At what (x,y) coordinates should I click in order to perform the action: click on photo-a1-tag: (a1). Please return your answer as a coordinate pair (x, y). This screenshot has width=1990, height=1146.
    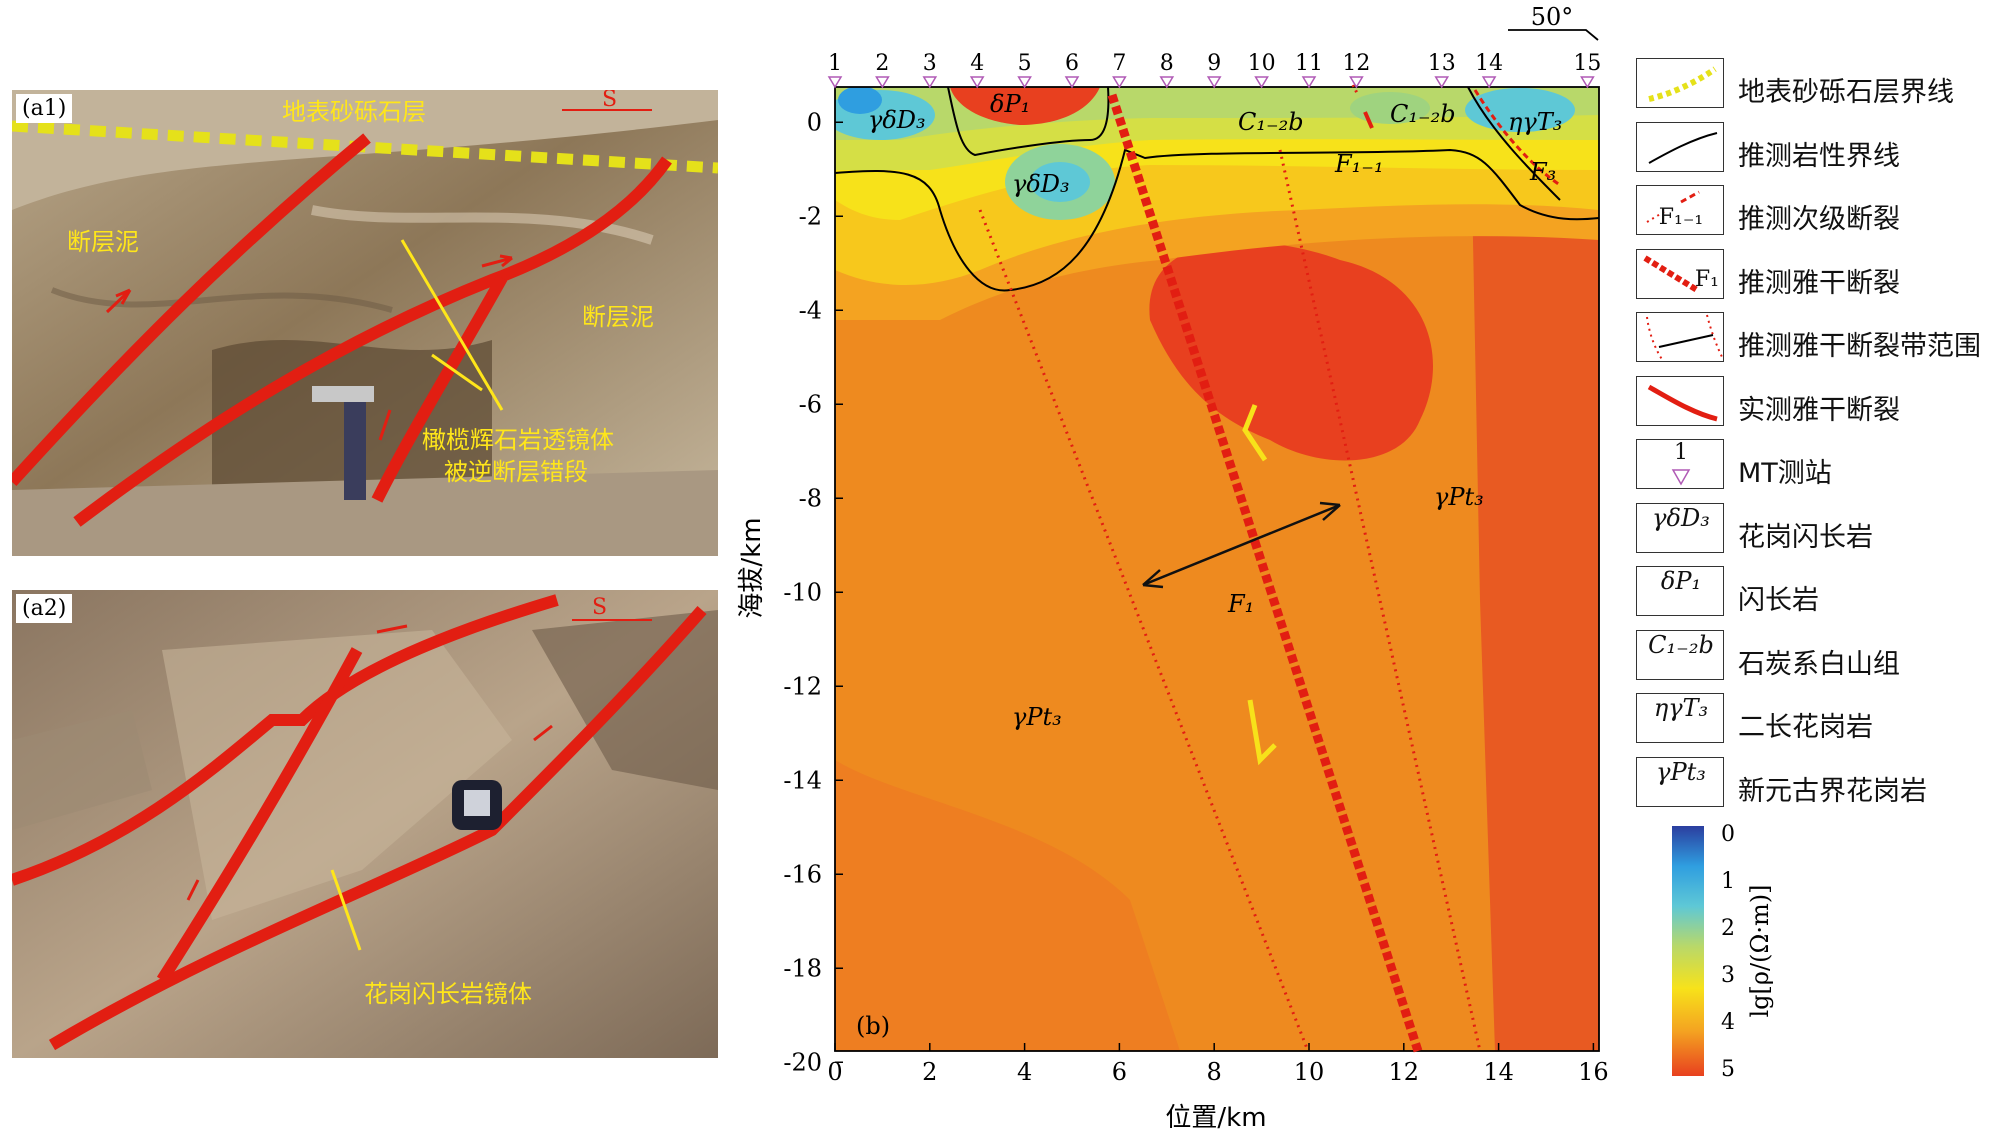
    Looking at the image, I should click on (44, 108).